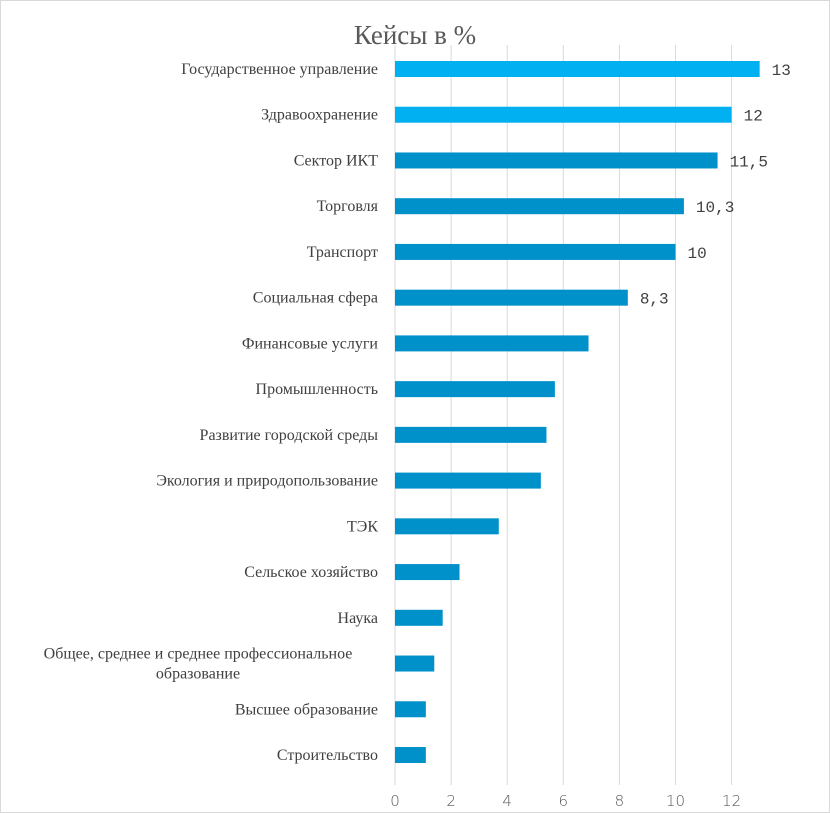  What do you see at coordinates (753, 117) in the screenshot?
I see `data-label: 12` at bounding box center [753, 117].